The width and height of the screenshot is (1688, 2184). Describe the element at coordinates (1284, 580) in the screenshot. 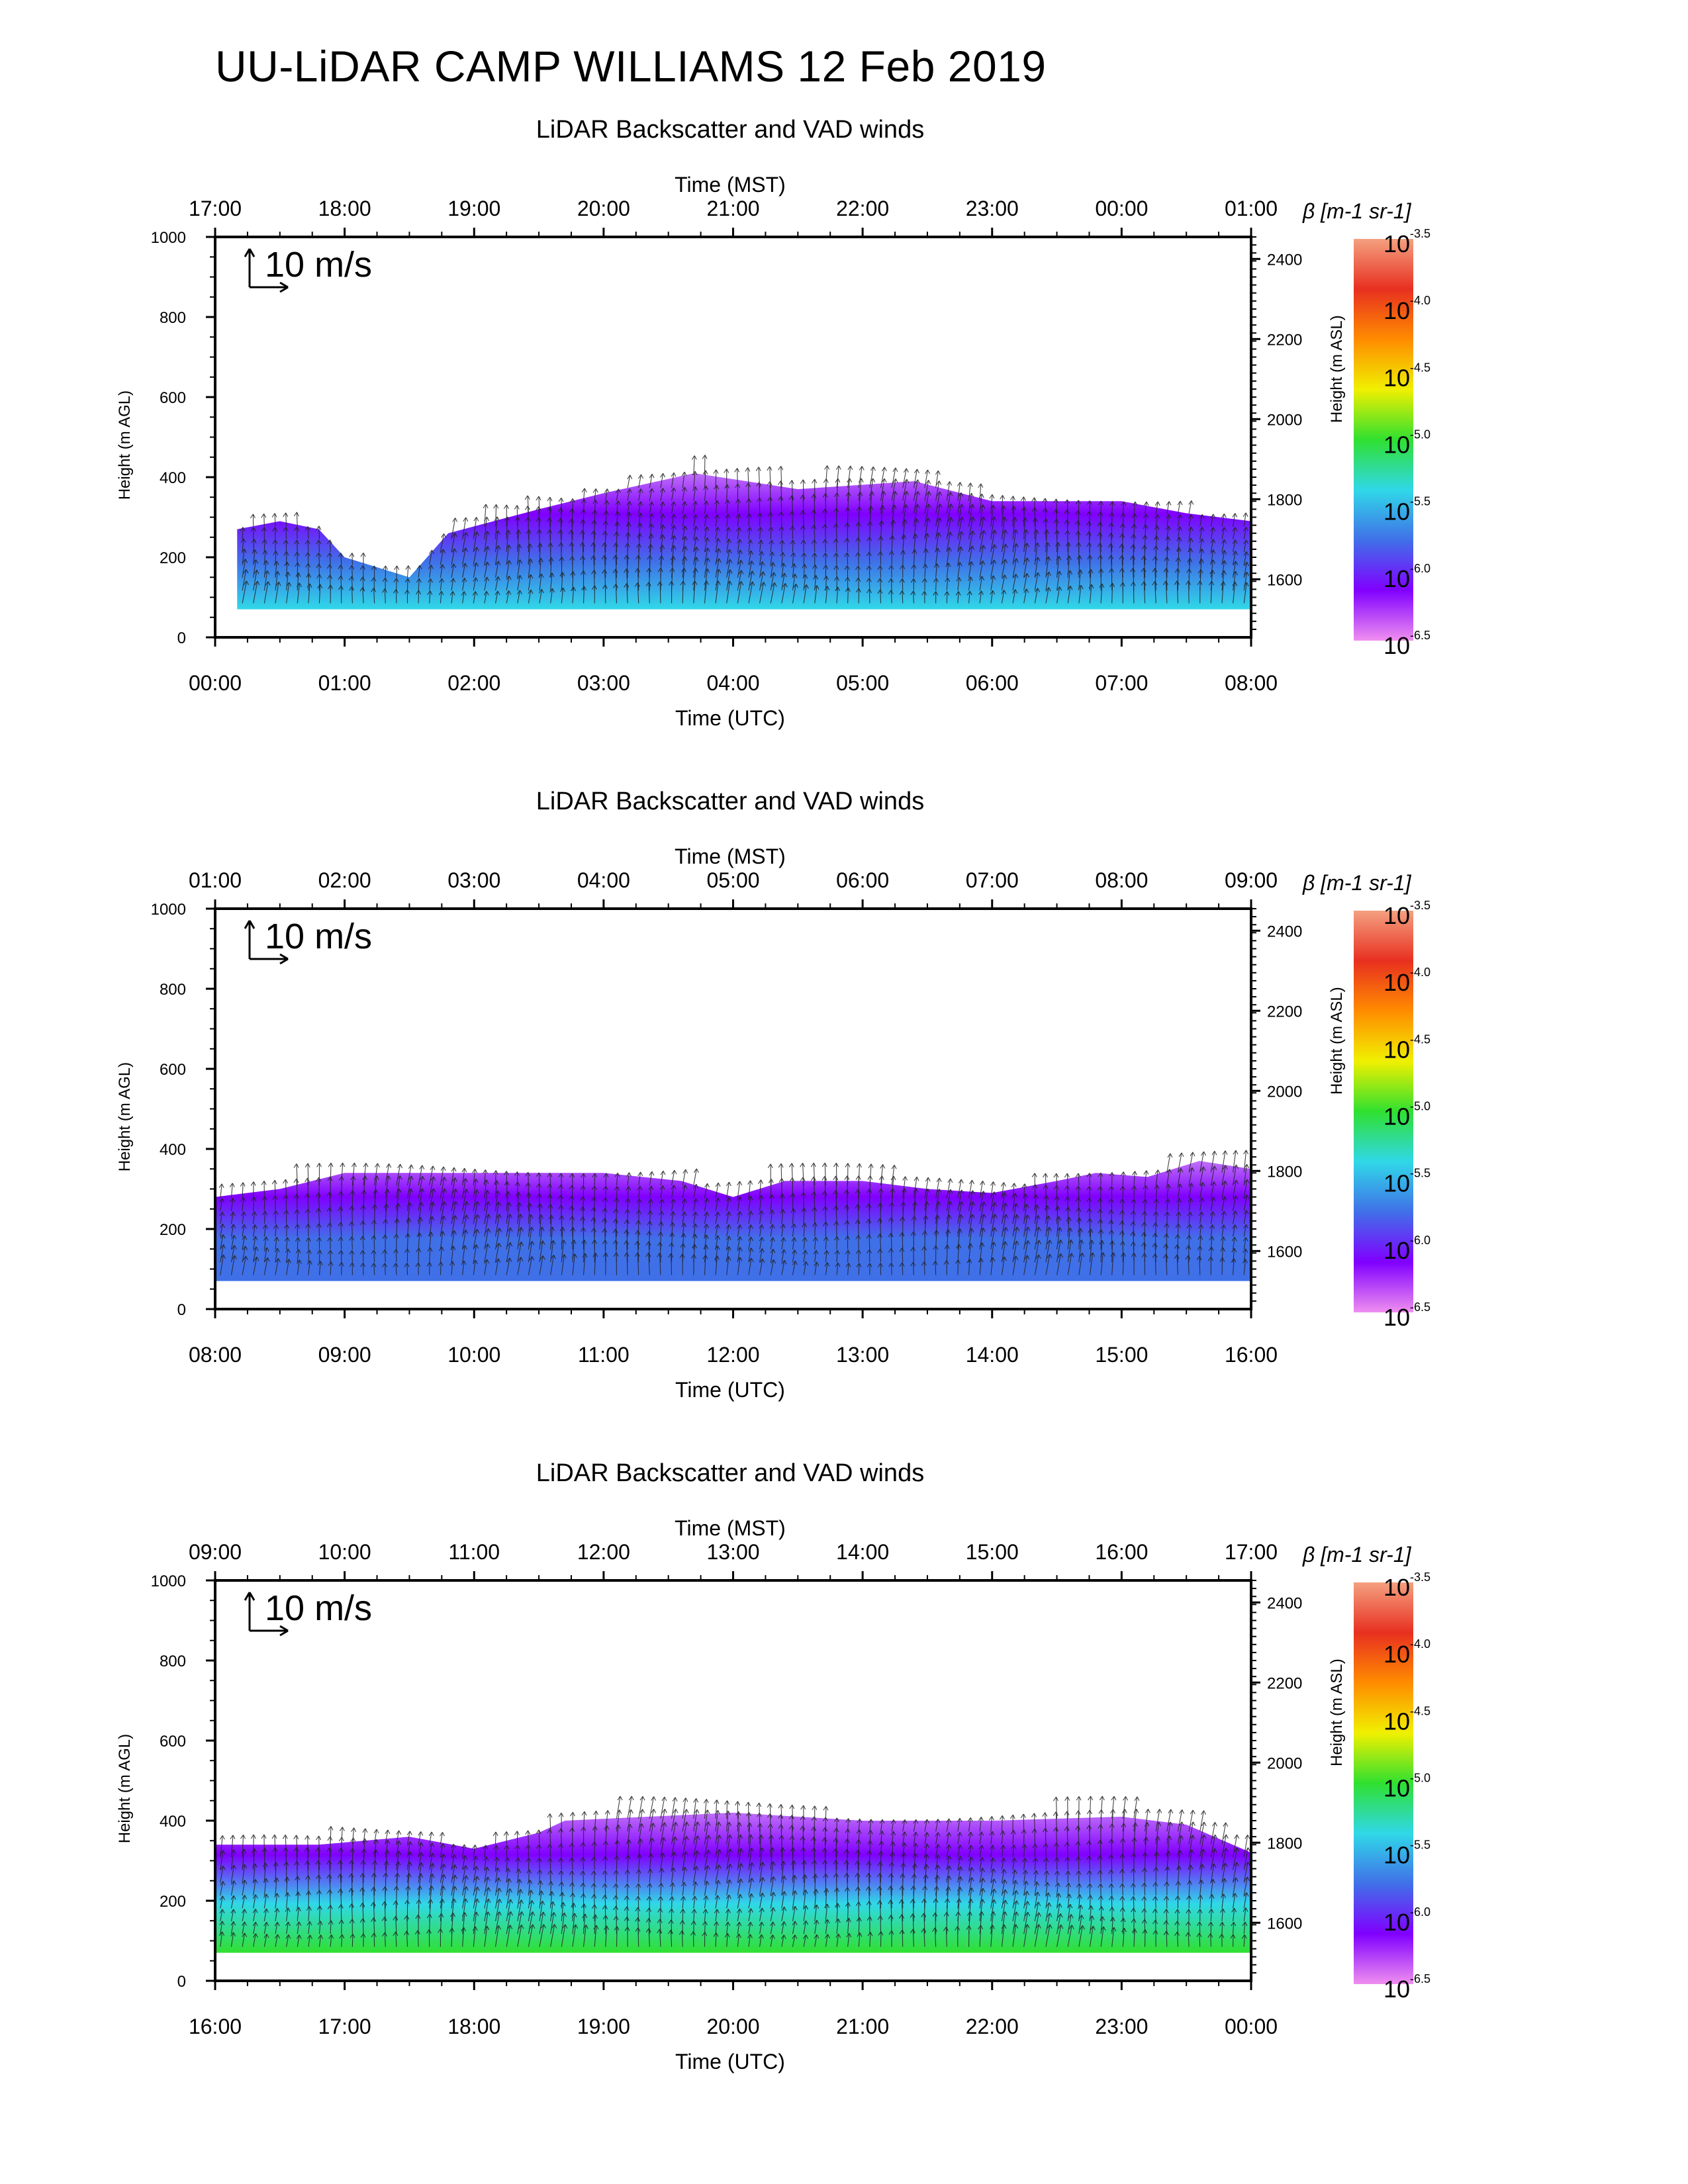

I see `y2-tick-label: 1600` at that location.